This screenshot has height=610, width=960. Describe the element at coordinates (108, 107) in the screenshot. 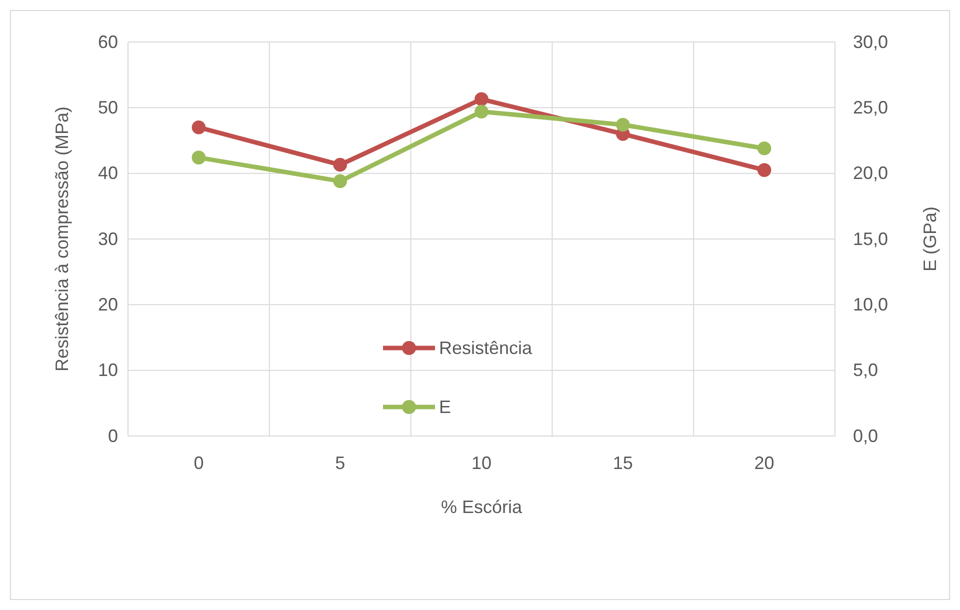

I see `y-tick-label: 50` at that location.